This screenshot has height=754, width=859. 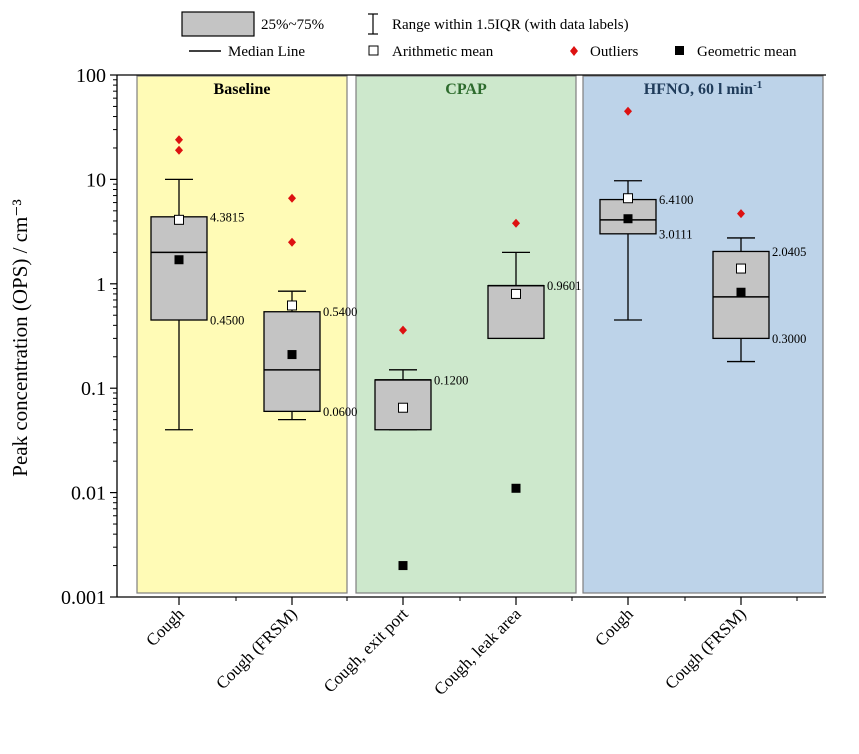 I want to click on y-tick-label-2: 1, so click(x=101, y=285).